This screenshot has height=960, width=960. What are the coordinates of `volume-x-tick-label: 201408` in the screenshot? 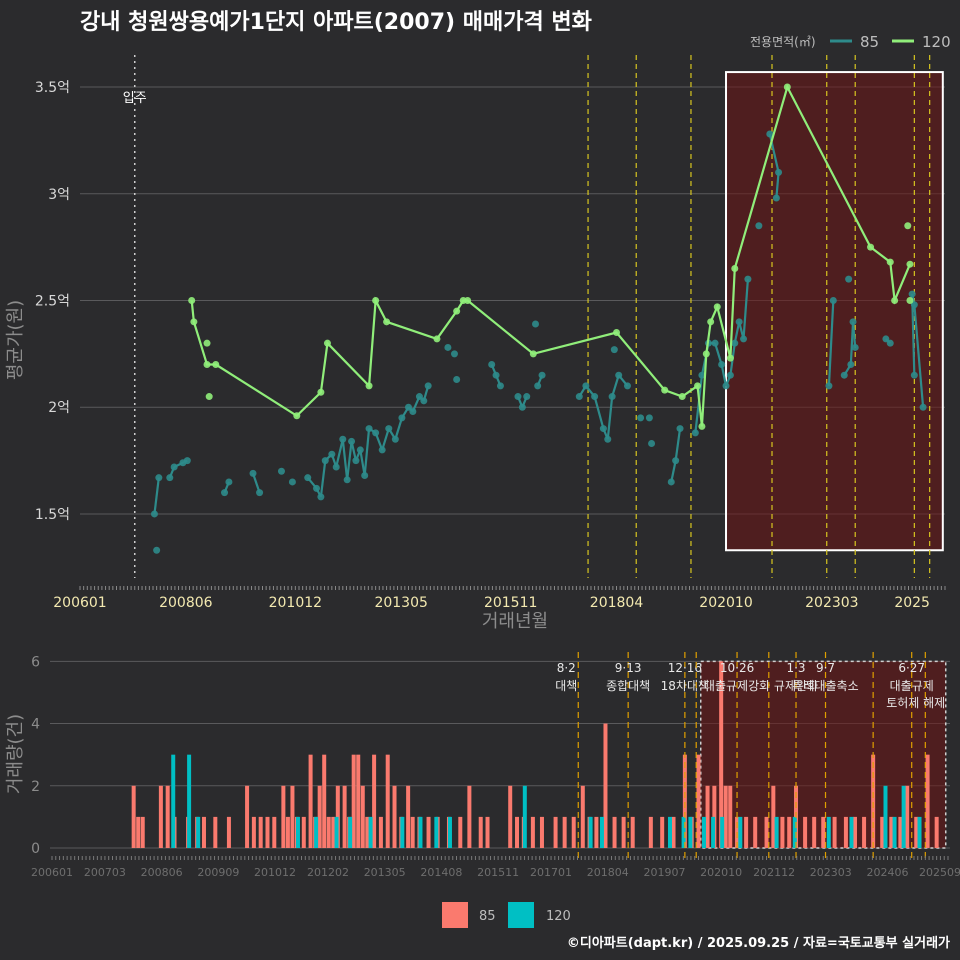 It's located at (441, 872).